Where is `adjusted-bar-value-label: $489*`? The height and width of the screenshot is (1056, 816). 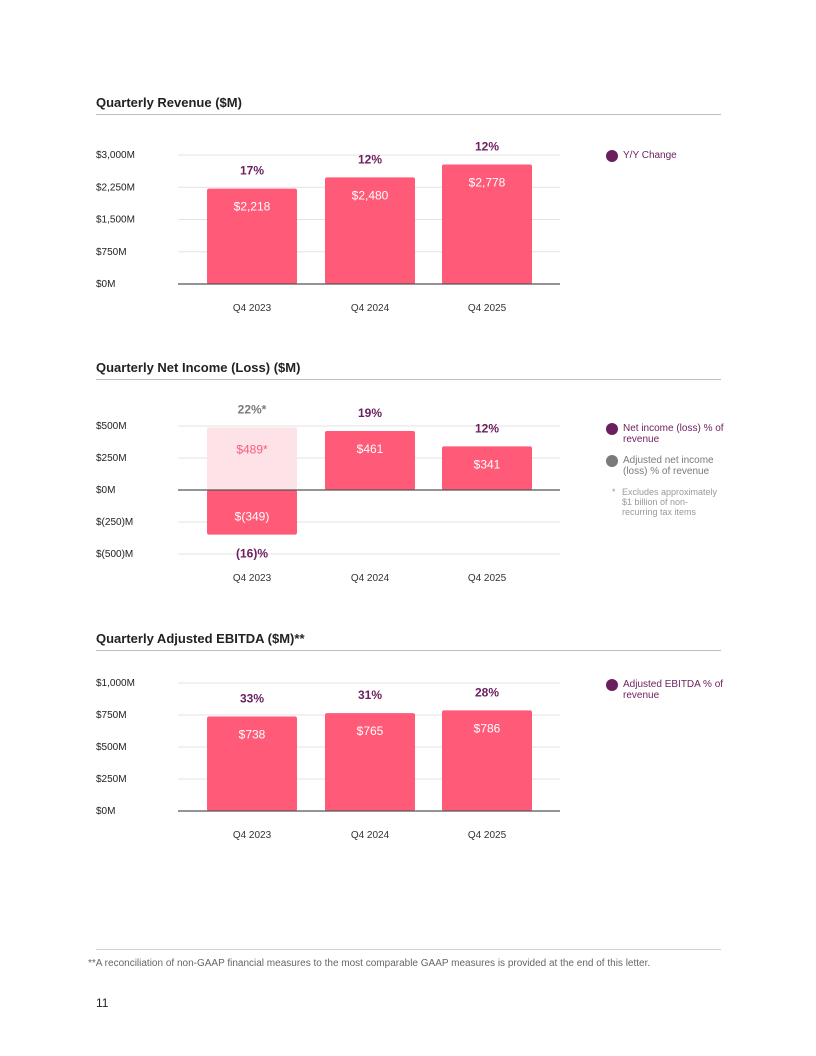
adjusted-bar-value-label: $489* is located at coordinates (252, 449).